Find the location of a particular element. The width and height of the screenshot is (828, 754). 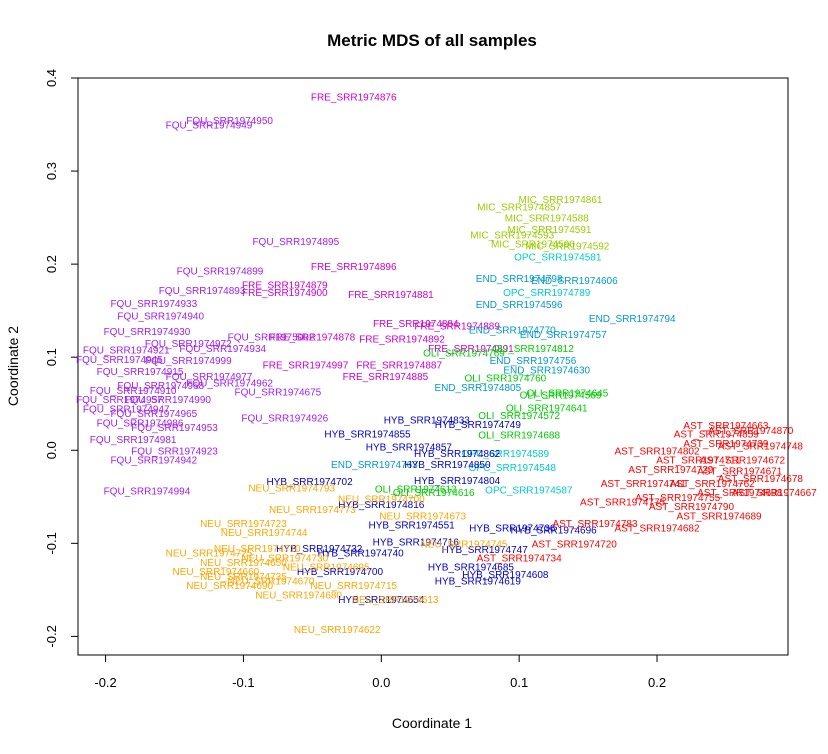

point-label: FQU_SRR1974934 is located at coordinates (222, 349).